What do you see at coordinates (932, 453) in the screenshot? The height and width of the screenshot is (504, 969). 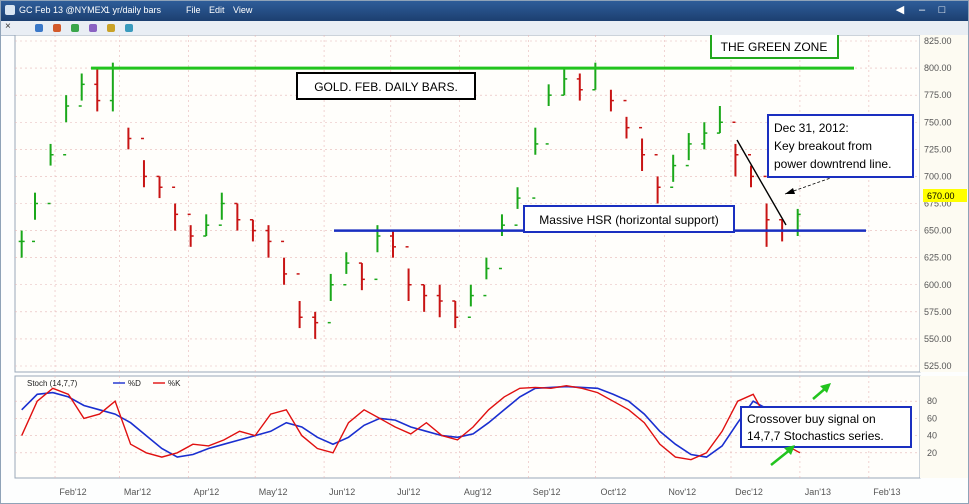 I see `stoch-tick-label: 20` at bounding box center [932, 453].